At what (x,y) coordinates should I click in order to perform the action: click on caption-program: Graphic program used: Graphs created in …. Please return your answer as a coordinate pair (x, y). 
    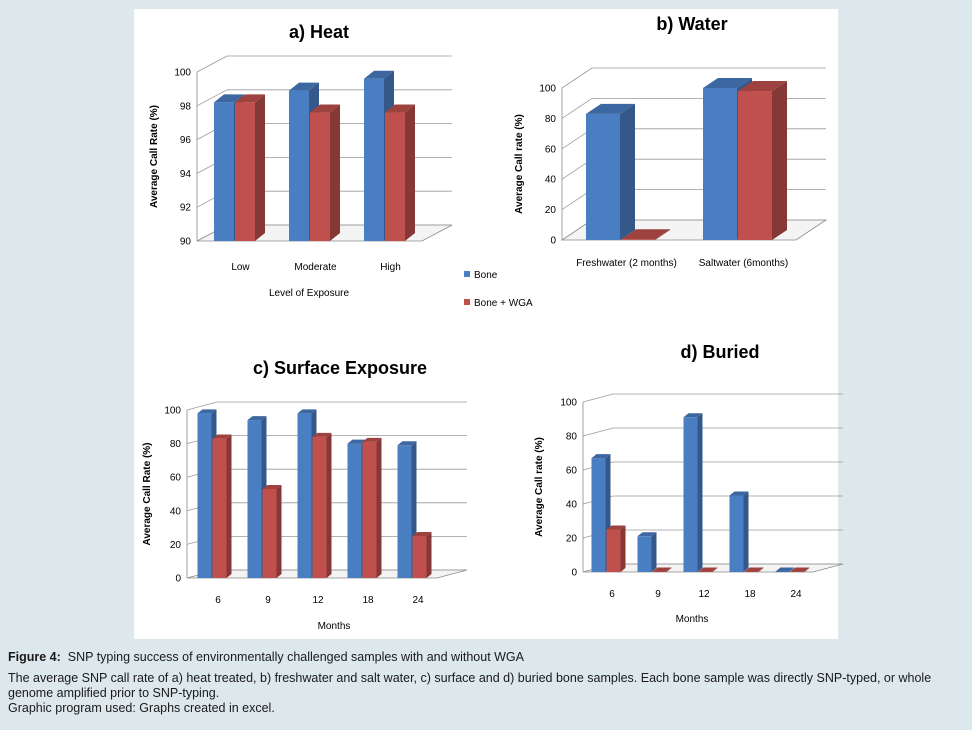
    Looking at the image, I should click on (141, 708).